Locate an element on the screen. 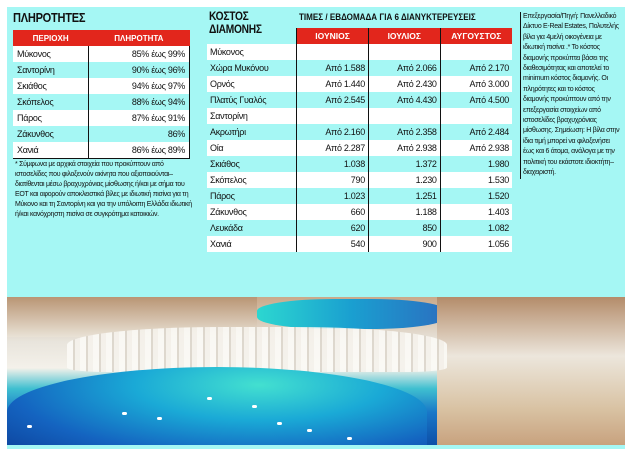 The height and width of the screenshot is (454, 631). photo-sea-channel is located at coordinates (352, 314).